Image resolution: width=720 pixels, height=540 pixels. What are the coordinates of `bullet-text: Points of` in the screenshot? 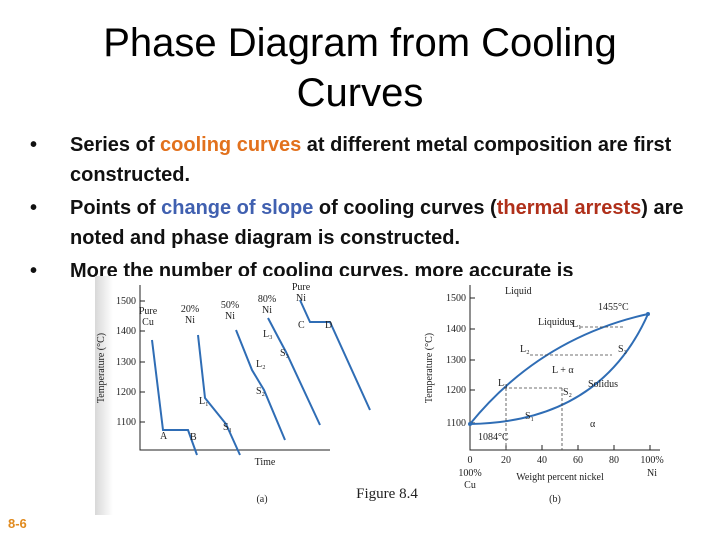 It's located at (116, 208).